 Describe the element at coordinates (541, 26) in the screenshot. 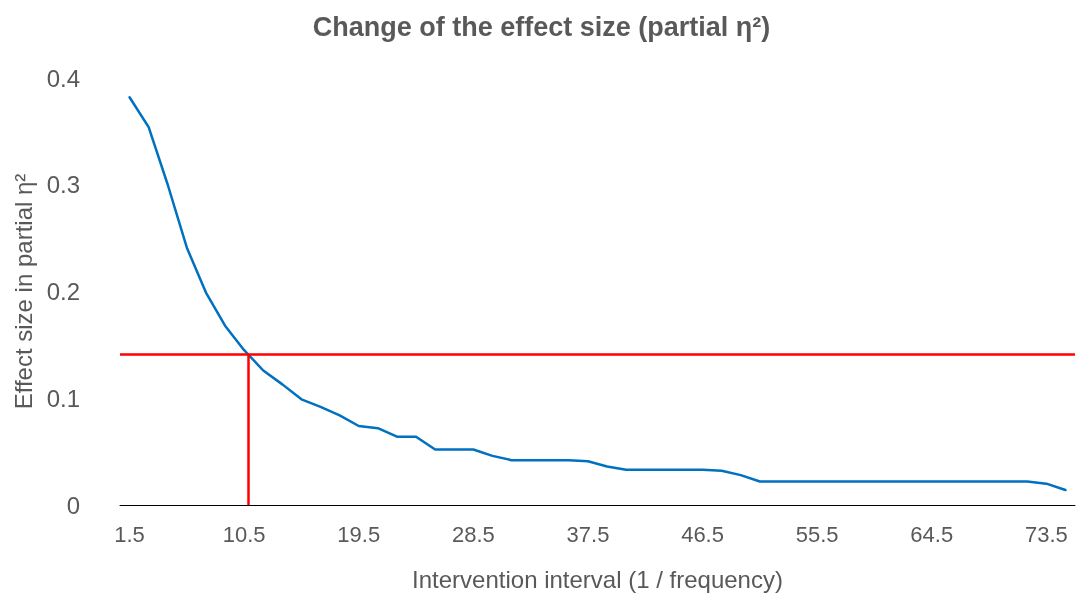

I see `chart-title: Change of the effect size (partial η²)` at that location.